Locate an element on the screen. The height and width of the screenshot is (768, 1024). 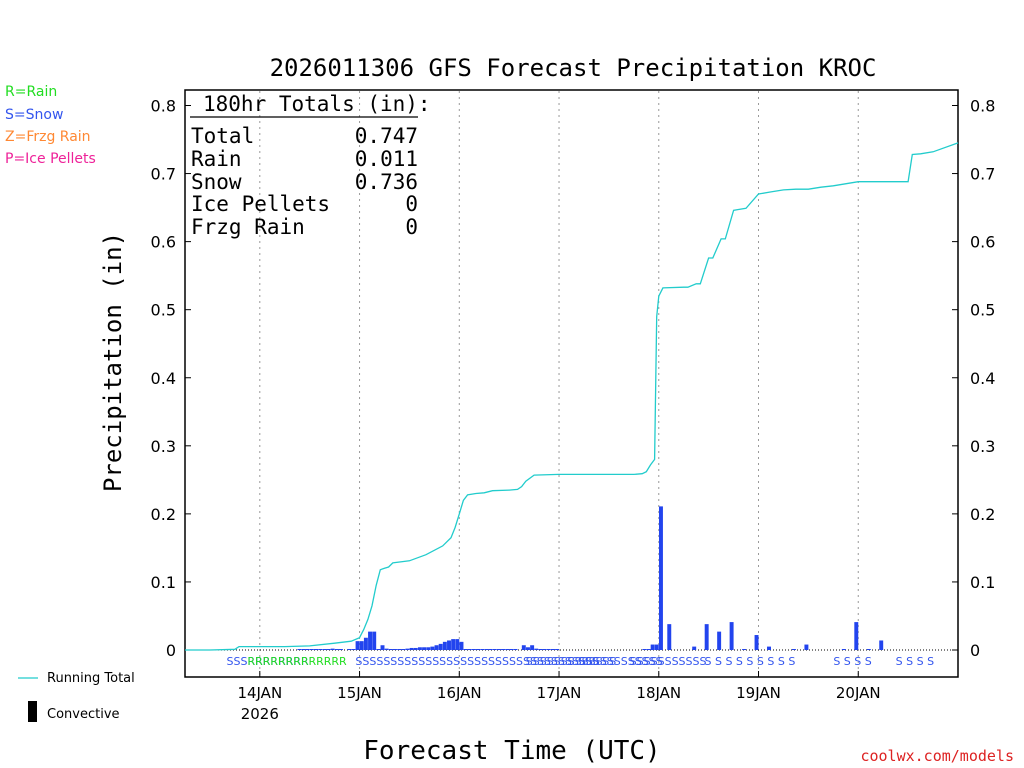
precip-bars is located at coordinates (555, 578).